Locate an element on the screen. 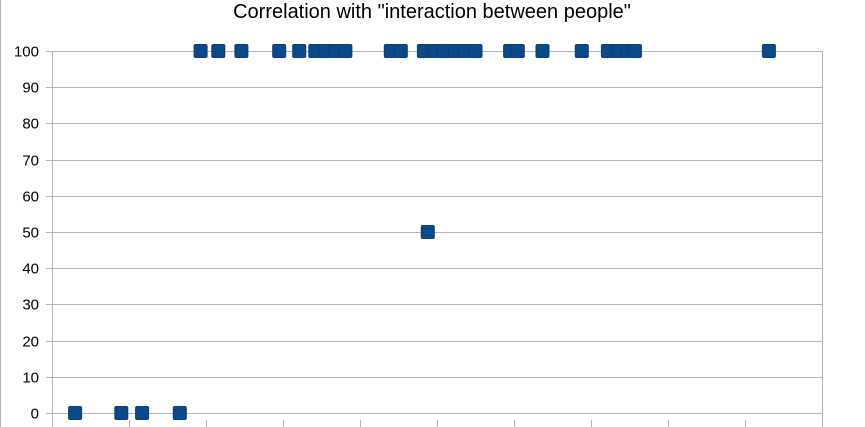  y-tick-label-0: 0 is located at coordinates (35, 414).